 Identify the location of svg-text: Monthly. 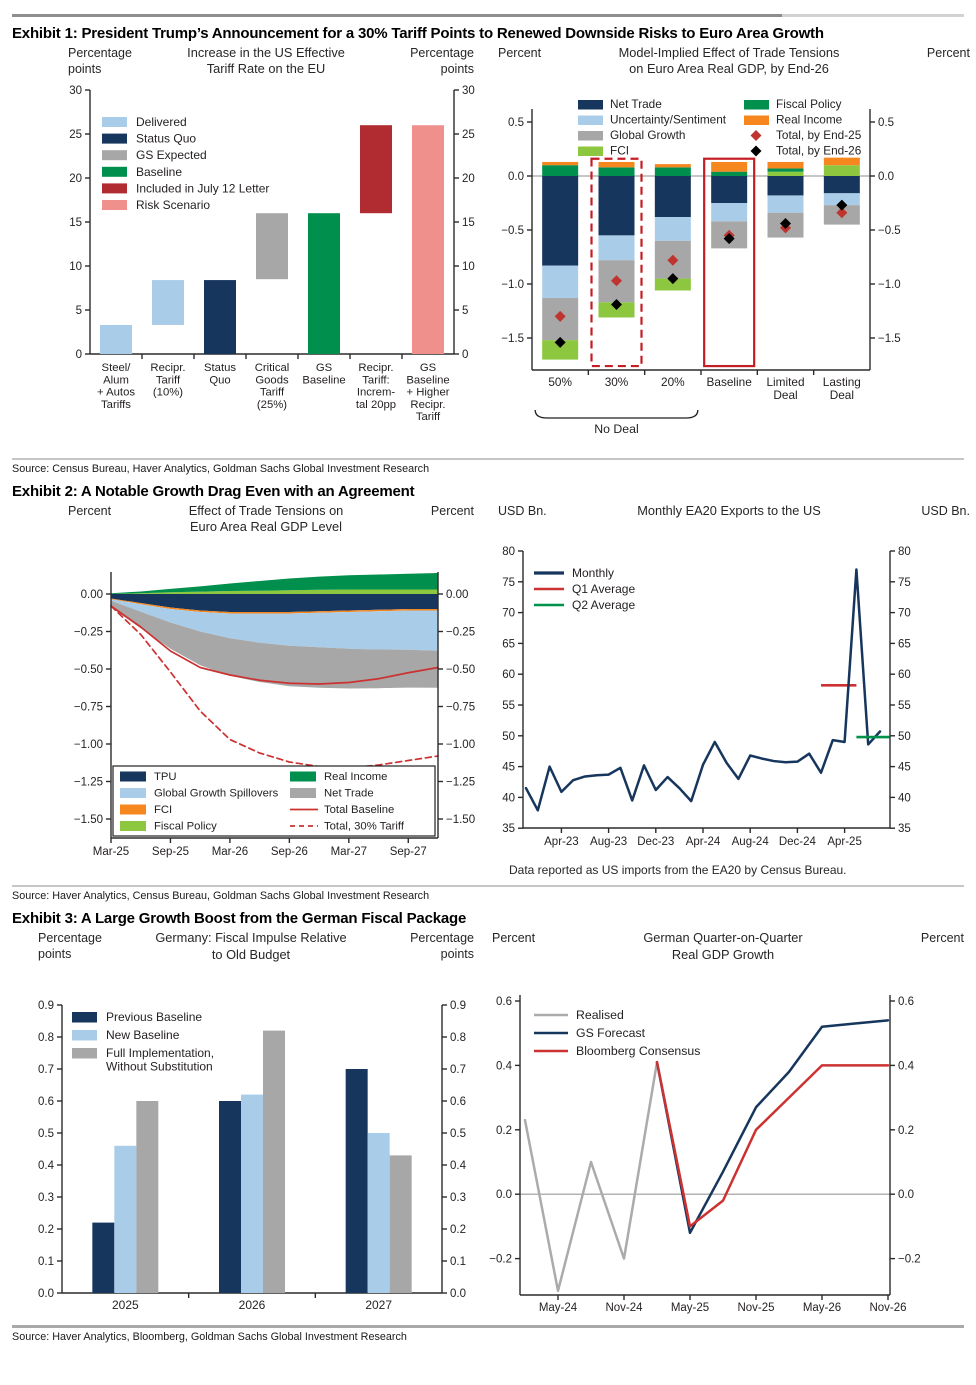
(593, 573).